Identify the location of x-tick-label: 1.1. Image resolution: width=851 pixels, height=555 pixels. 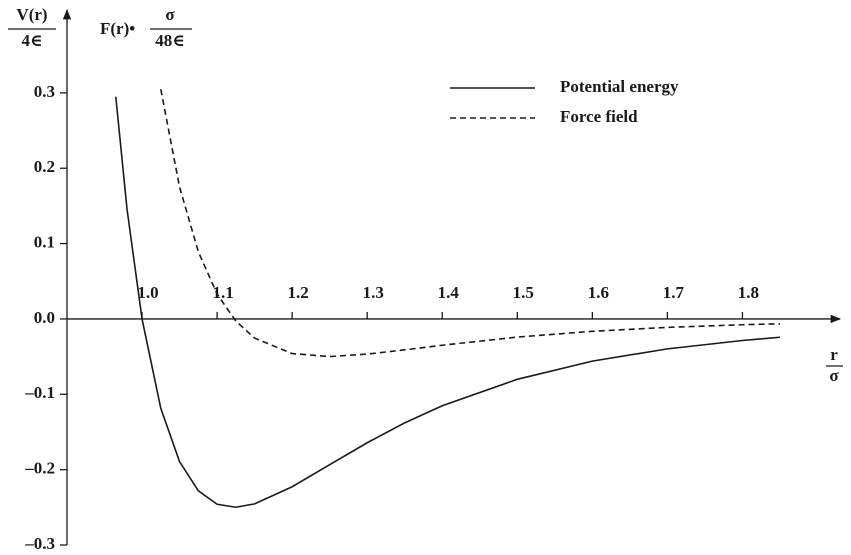
(222, 292).